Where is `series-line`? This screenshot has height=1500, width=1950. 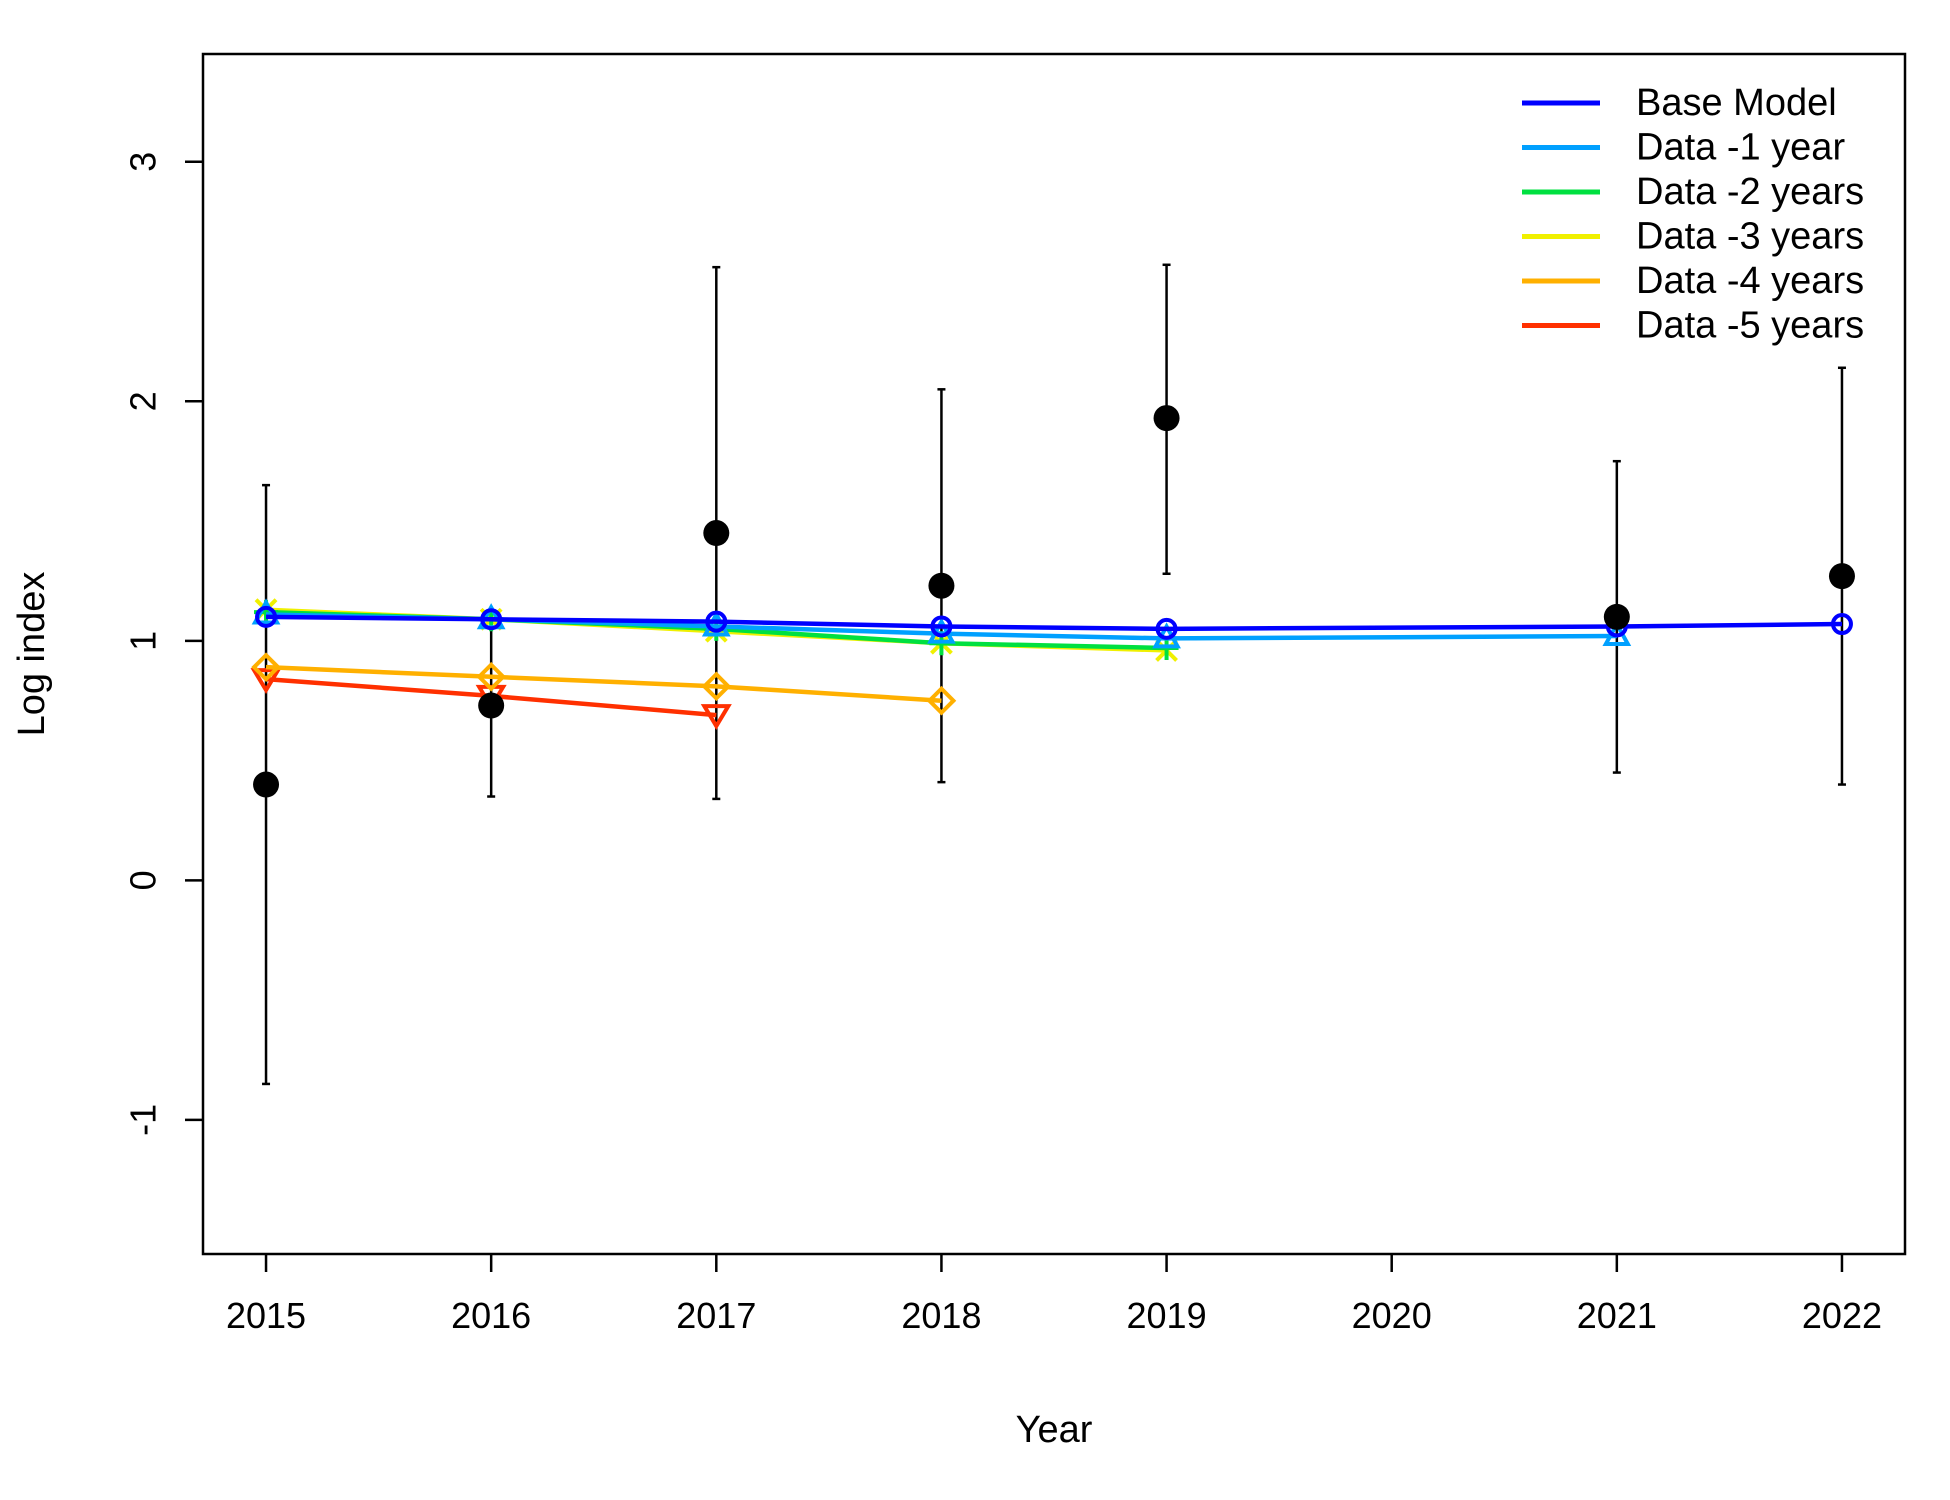 series-line is located at coordinates (603, 683).